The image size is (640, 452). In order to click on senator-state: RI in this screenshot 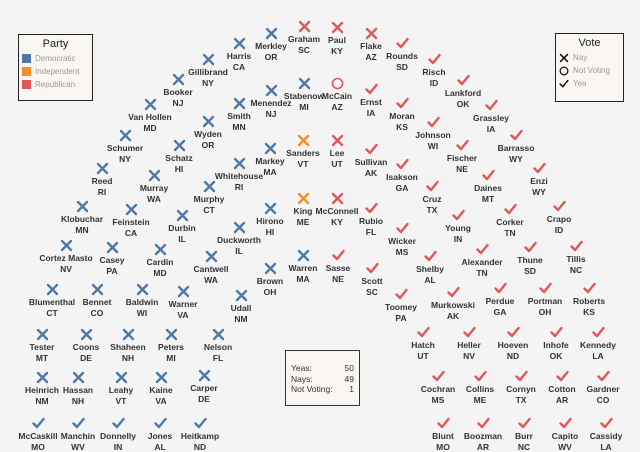, I will do `click(239, 187)`.